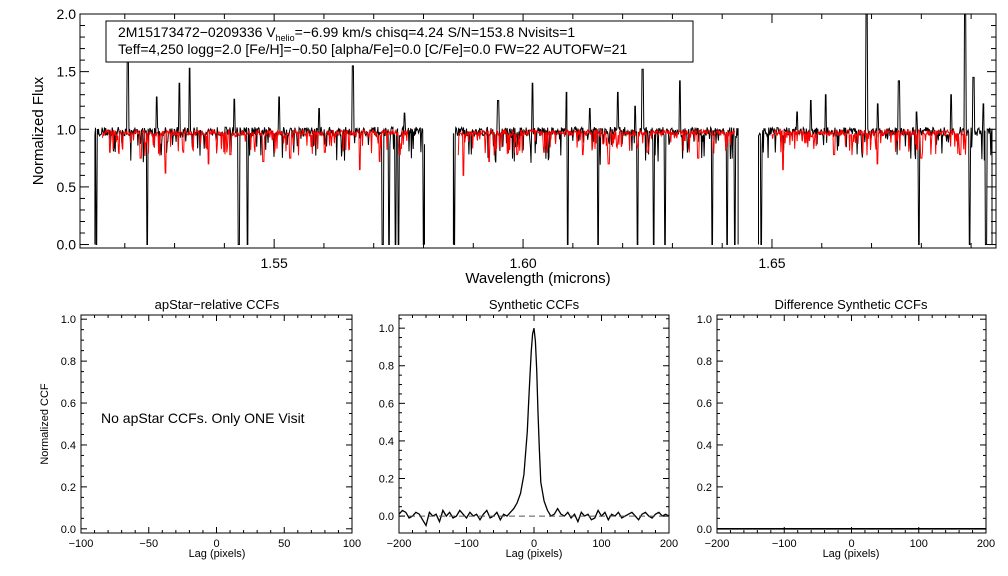 The image size is (1008, 576). I want to click on x-tick-label: 1.55, so click(274, 263).